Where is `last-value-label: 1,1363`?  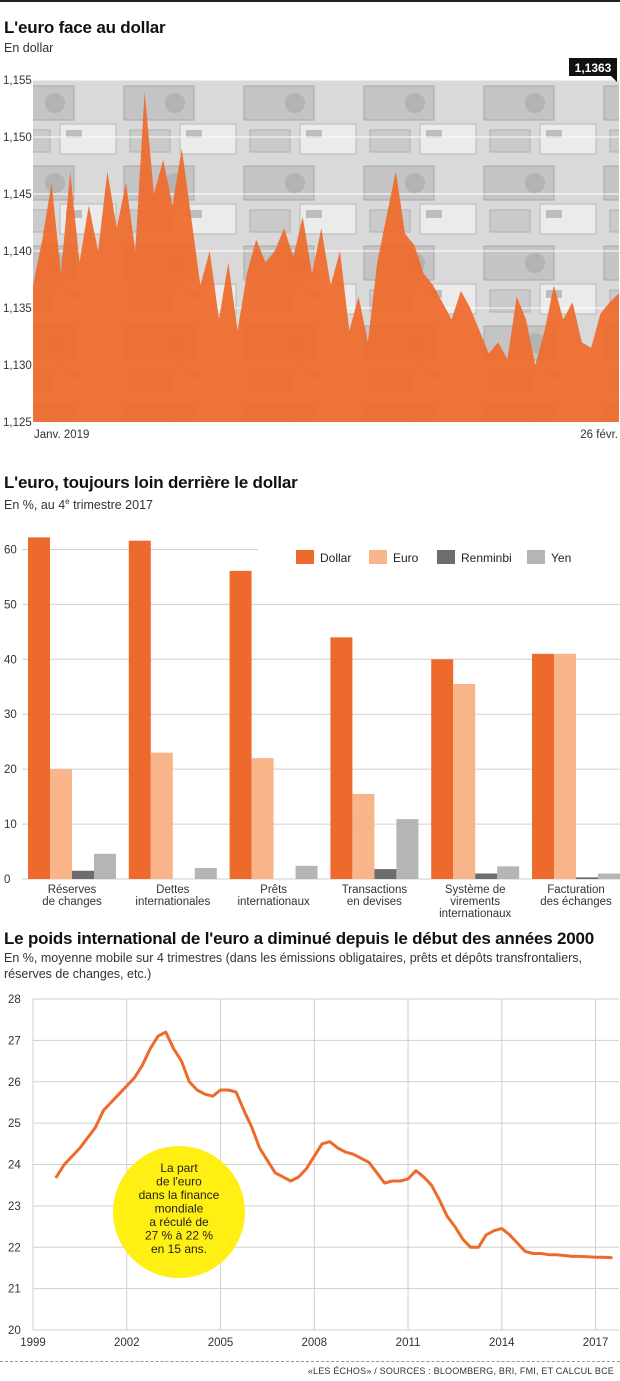
last-value-label: 1,1363 is located at coordinates (593, 68).